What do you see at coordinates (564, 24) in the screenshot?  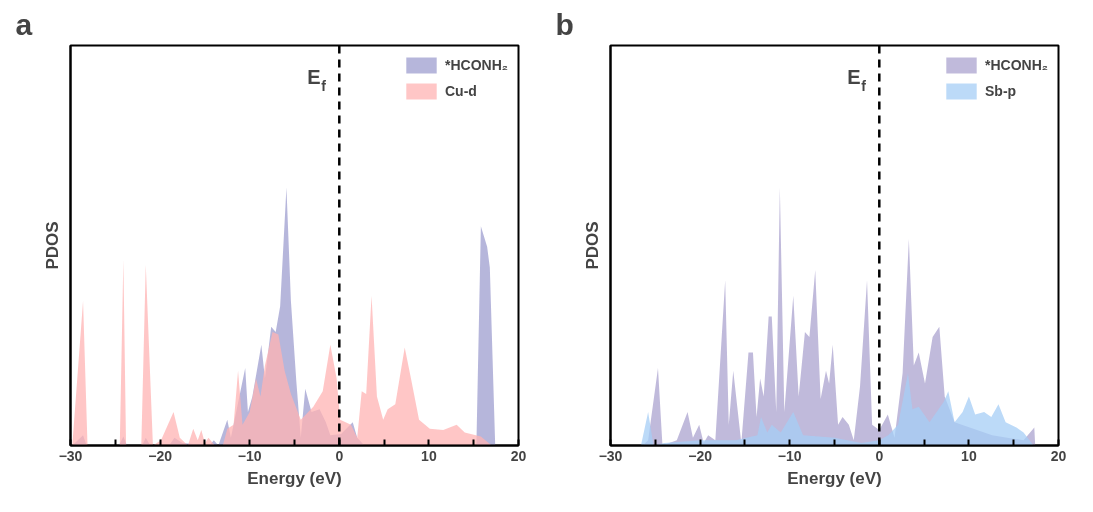 I see `chart-title: b` at bounding box center [564, 24].